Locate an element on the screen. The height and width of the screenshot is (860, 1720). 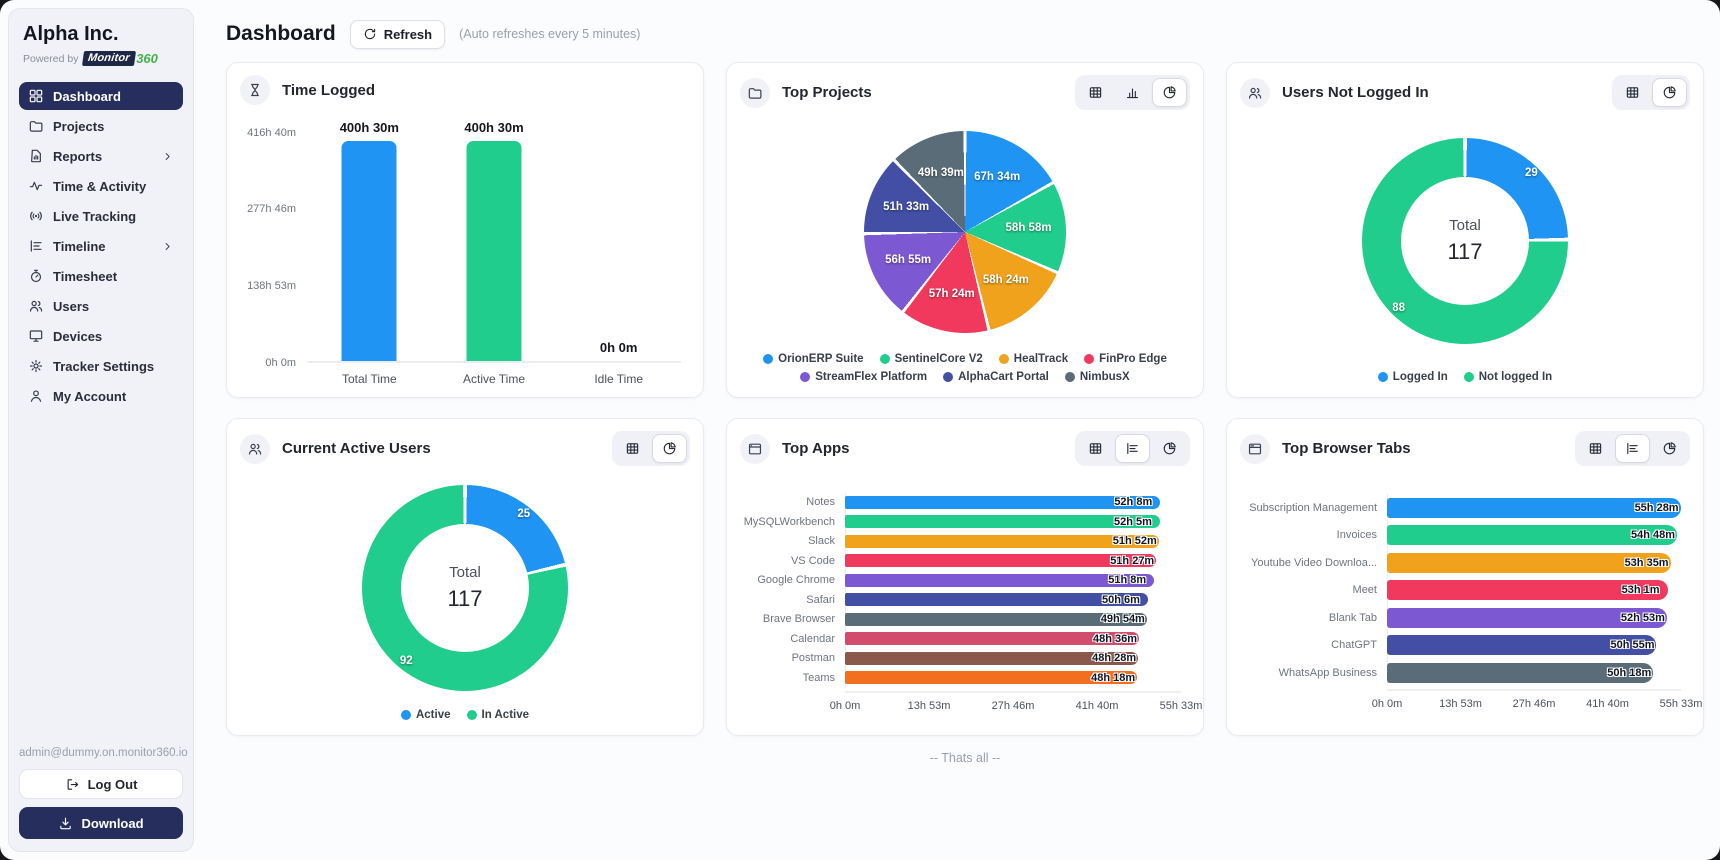
powered-by-label: Powered by is located at coordinates (51, 58).